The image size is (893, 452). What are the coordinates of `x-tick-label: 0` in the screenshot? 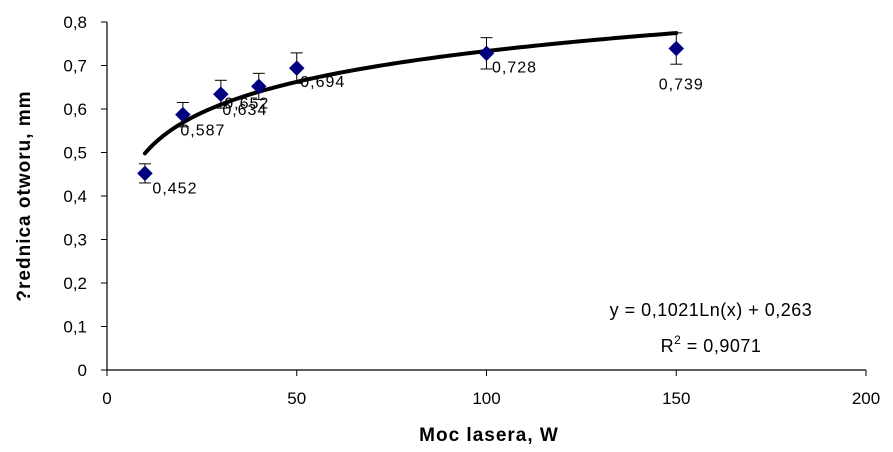 It's located at (106, 398).